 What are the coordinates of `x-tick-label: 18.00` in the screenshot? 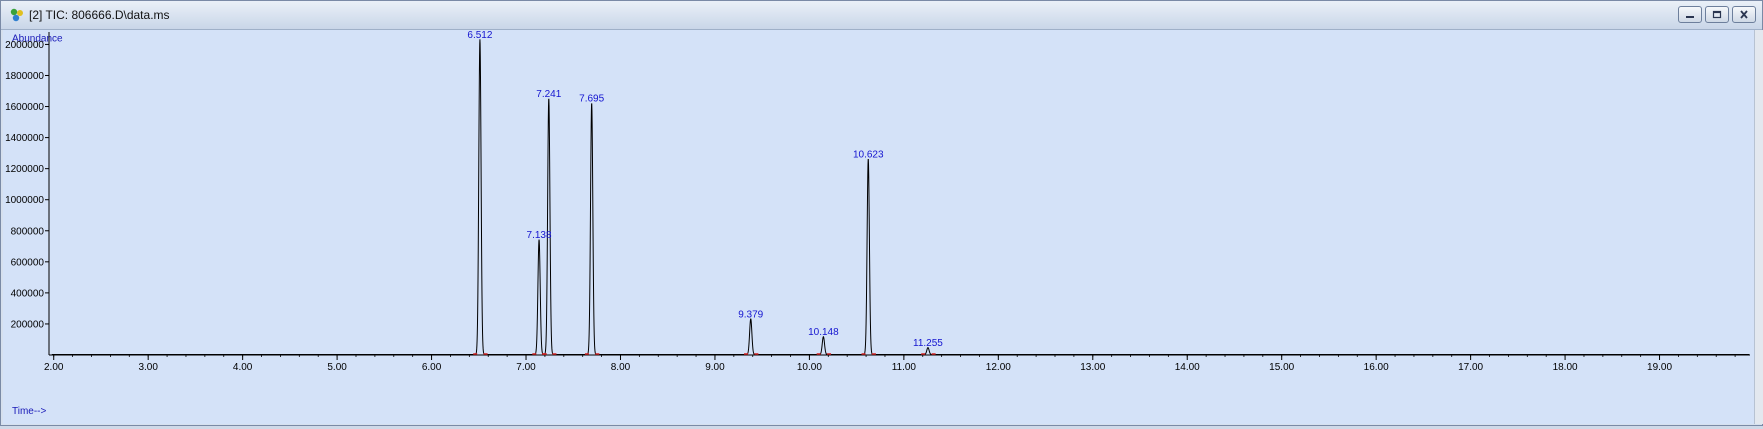 It's located at (1565, 367).